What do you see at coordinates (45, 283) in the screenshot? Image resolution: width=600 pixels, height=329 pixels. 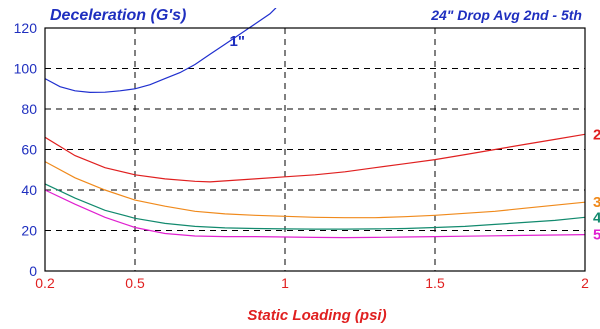 I see `x-tick-label: 0.2` at bounding box center [45, 283].